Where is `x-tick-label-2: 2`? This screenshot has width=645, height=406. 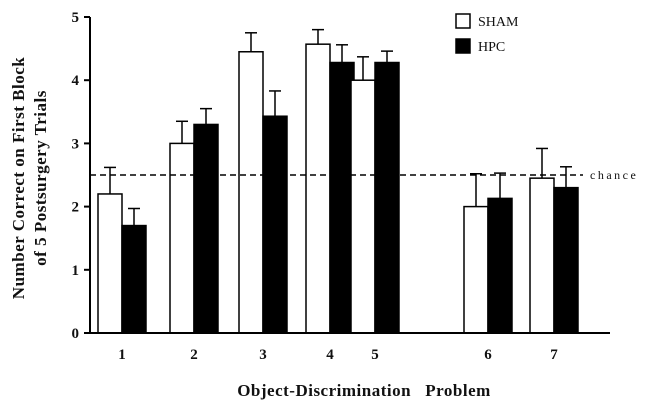 x-tick-label-2: 2 is located at coordinates (194, 355).